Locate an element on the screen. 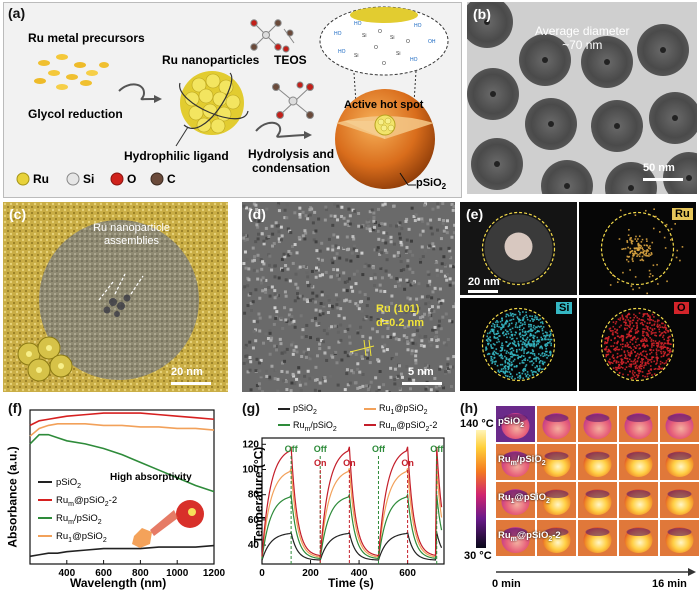 The width and height of the screenshot is (700, 596). lattice-marker is located at coordinates (362, 348).